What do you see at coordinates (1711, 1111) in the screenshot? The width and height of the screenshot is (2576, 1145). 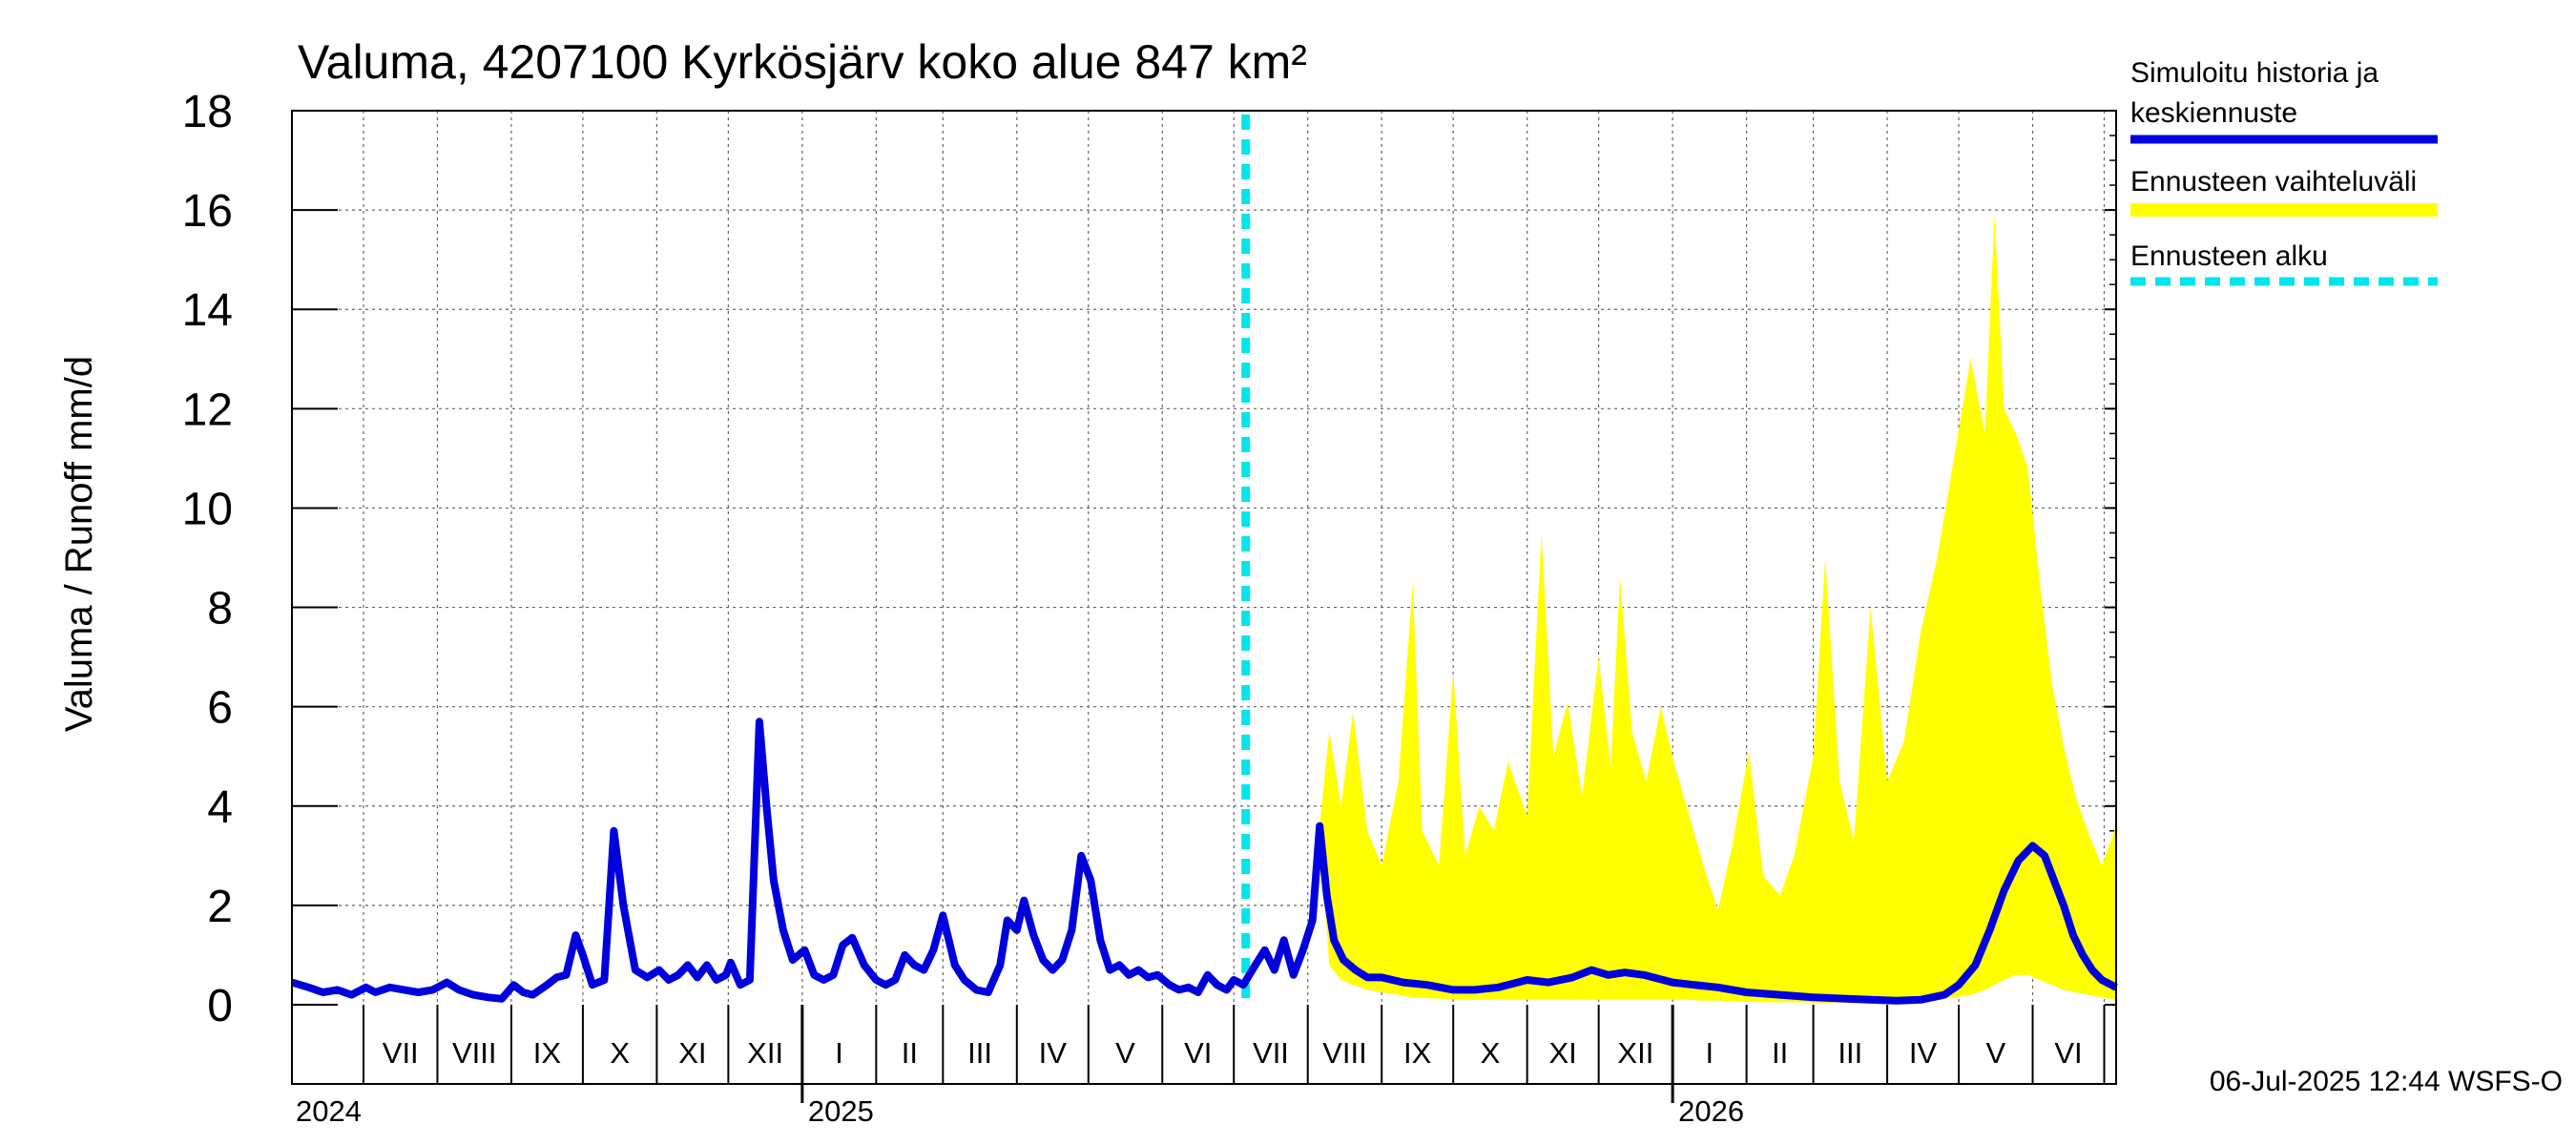 I see `x-year-label: 2026` at bounding box center [1711, 1111].